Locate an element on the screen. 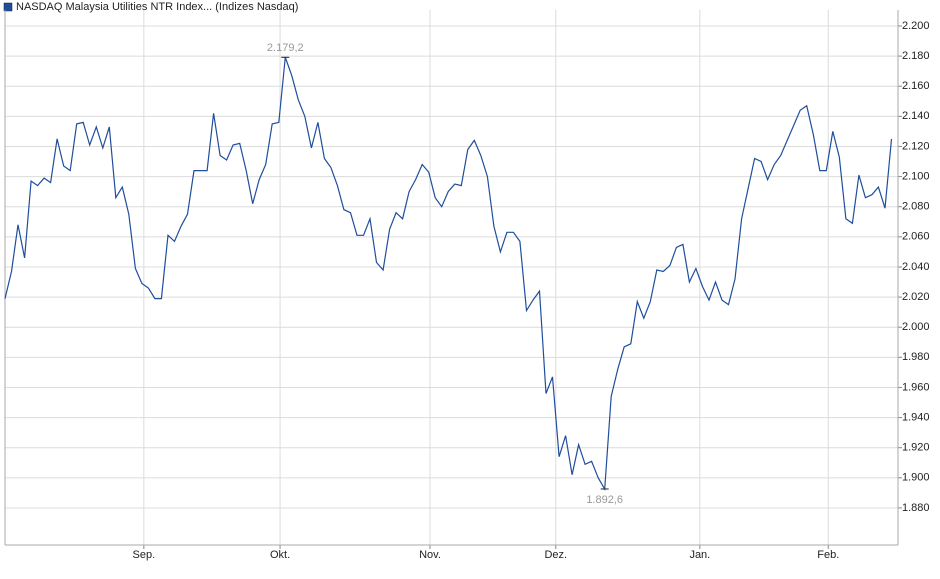 This screenshot has height=579, width=940. y-tick-label: 2.160 is located at coordinates (916, 86).